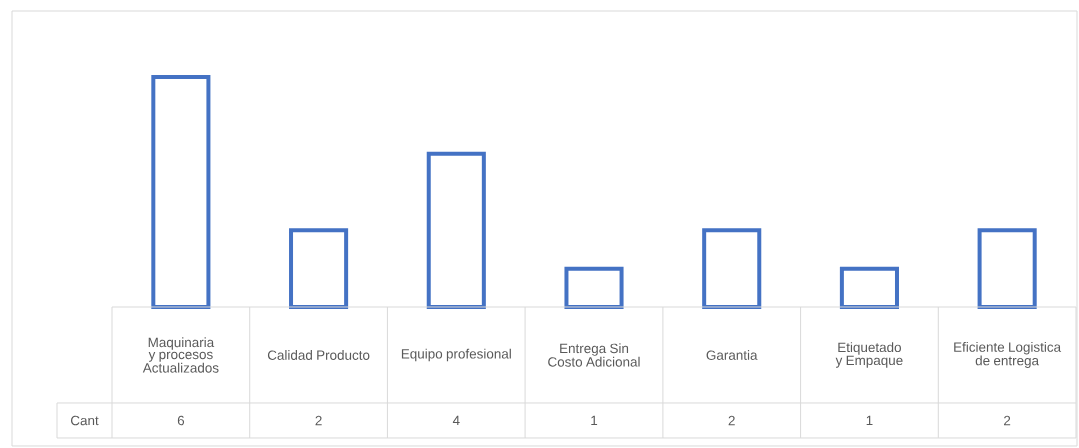 The image size is (1079, 448). I want to click on x-tick-label: Calidad Producto, so click(318, 355).